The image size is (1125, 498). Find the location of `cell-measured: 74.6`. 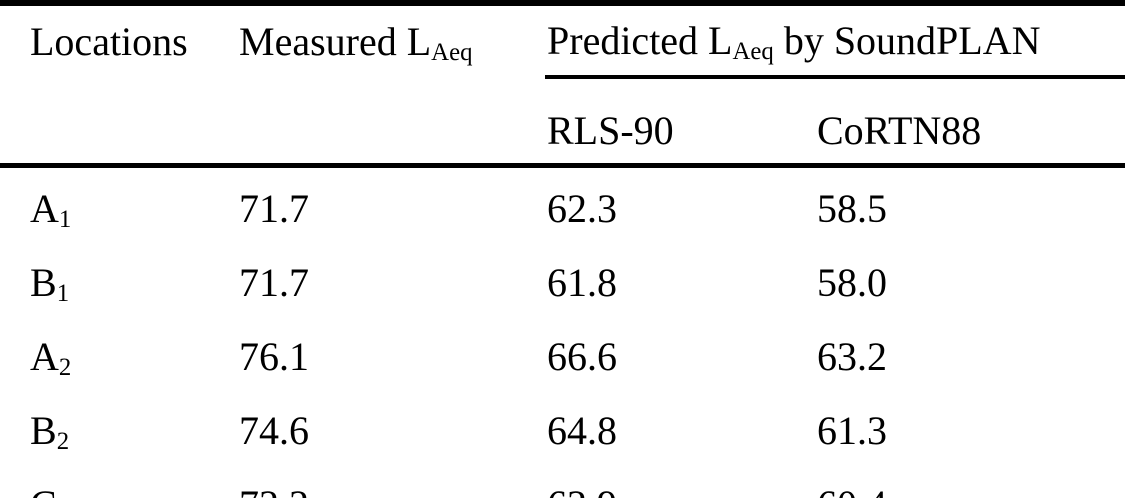

cell-measured: 74.6 is located at coordinates (274, 430).